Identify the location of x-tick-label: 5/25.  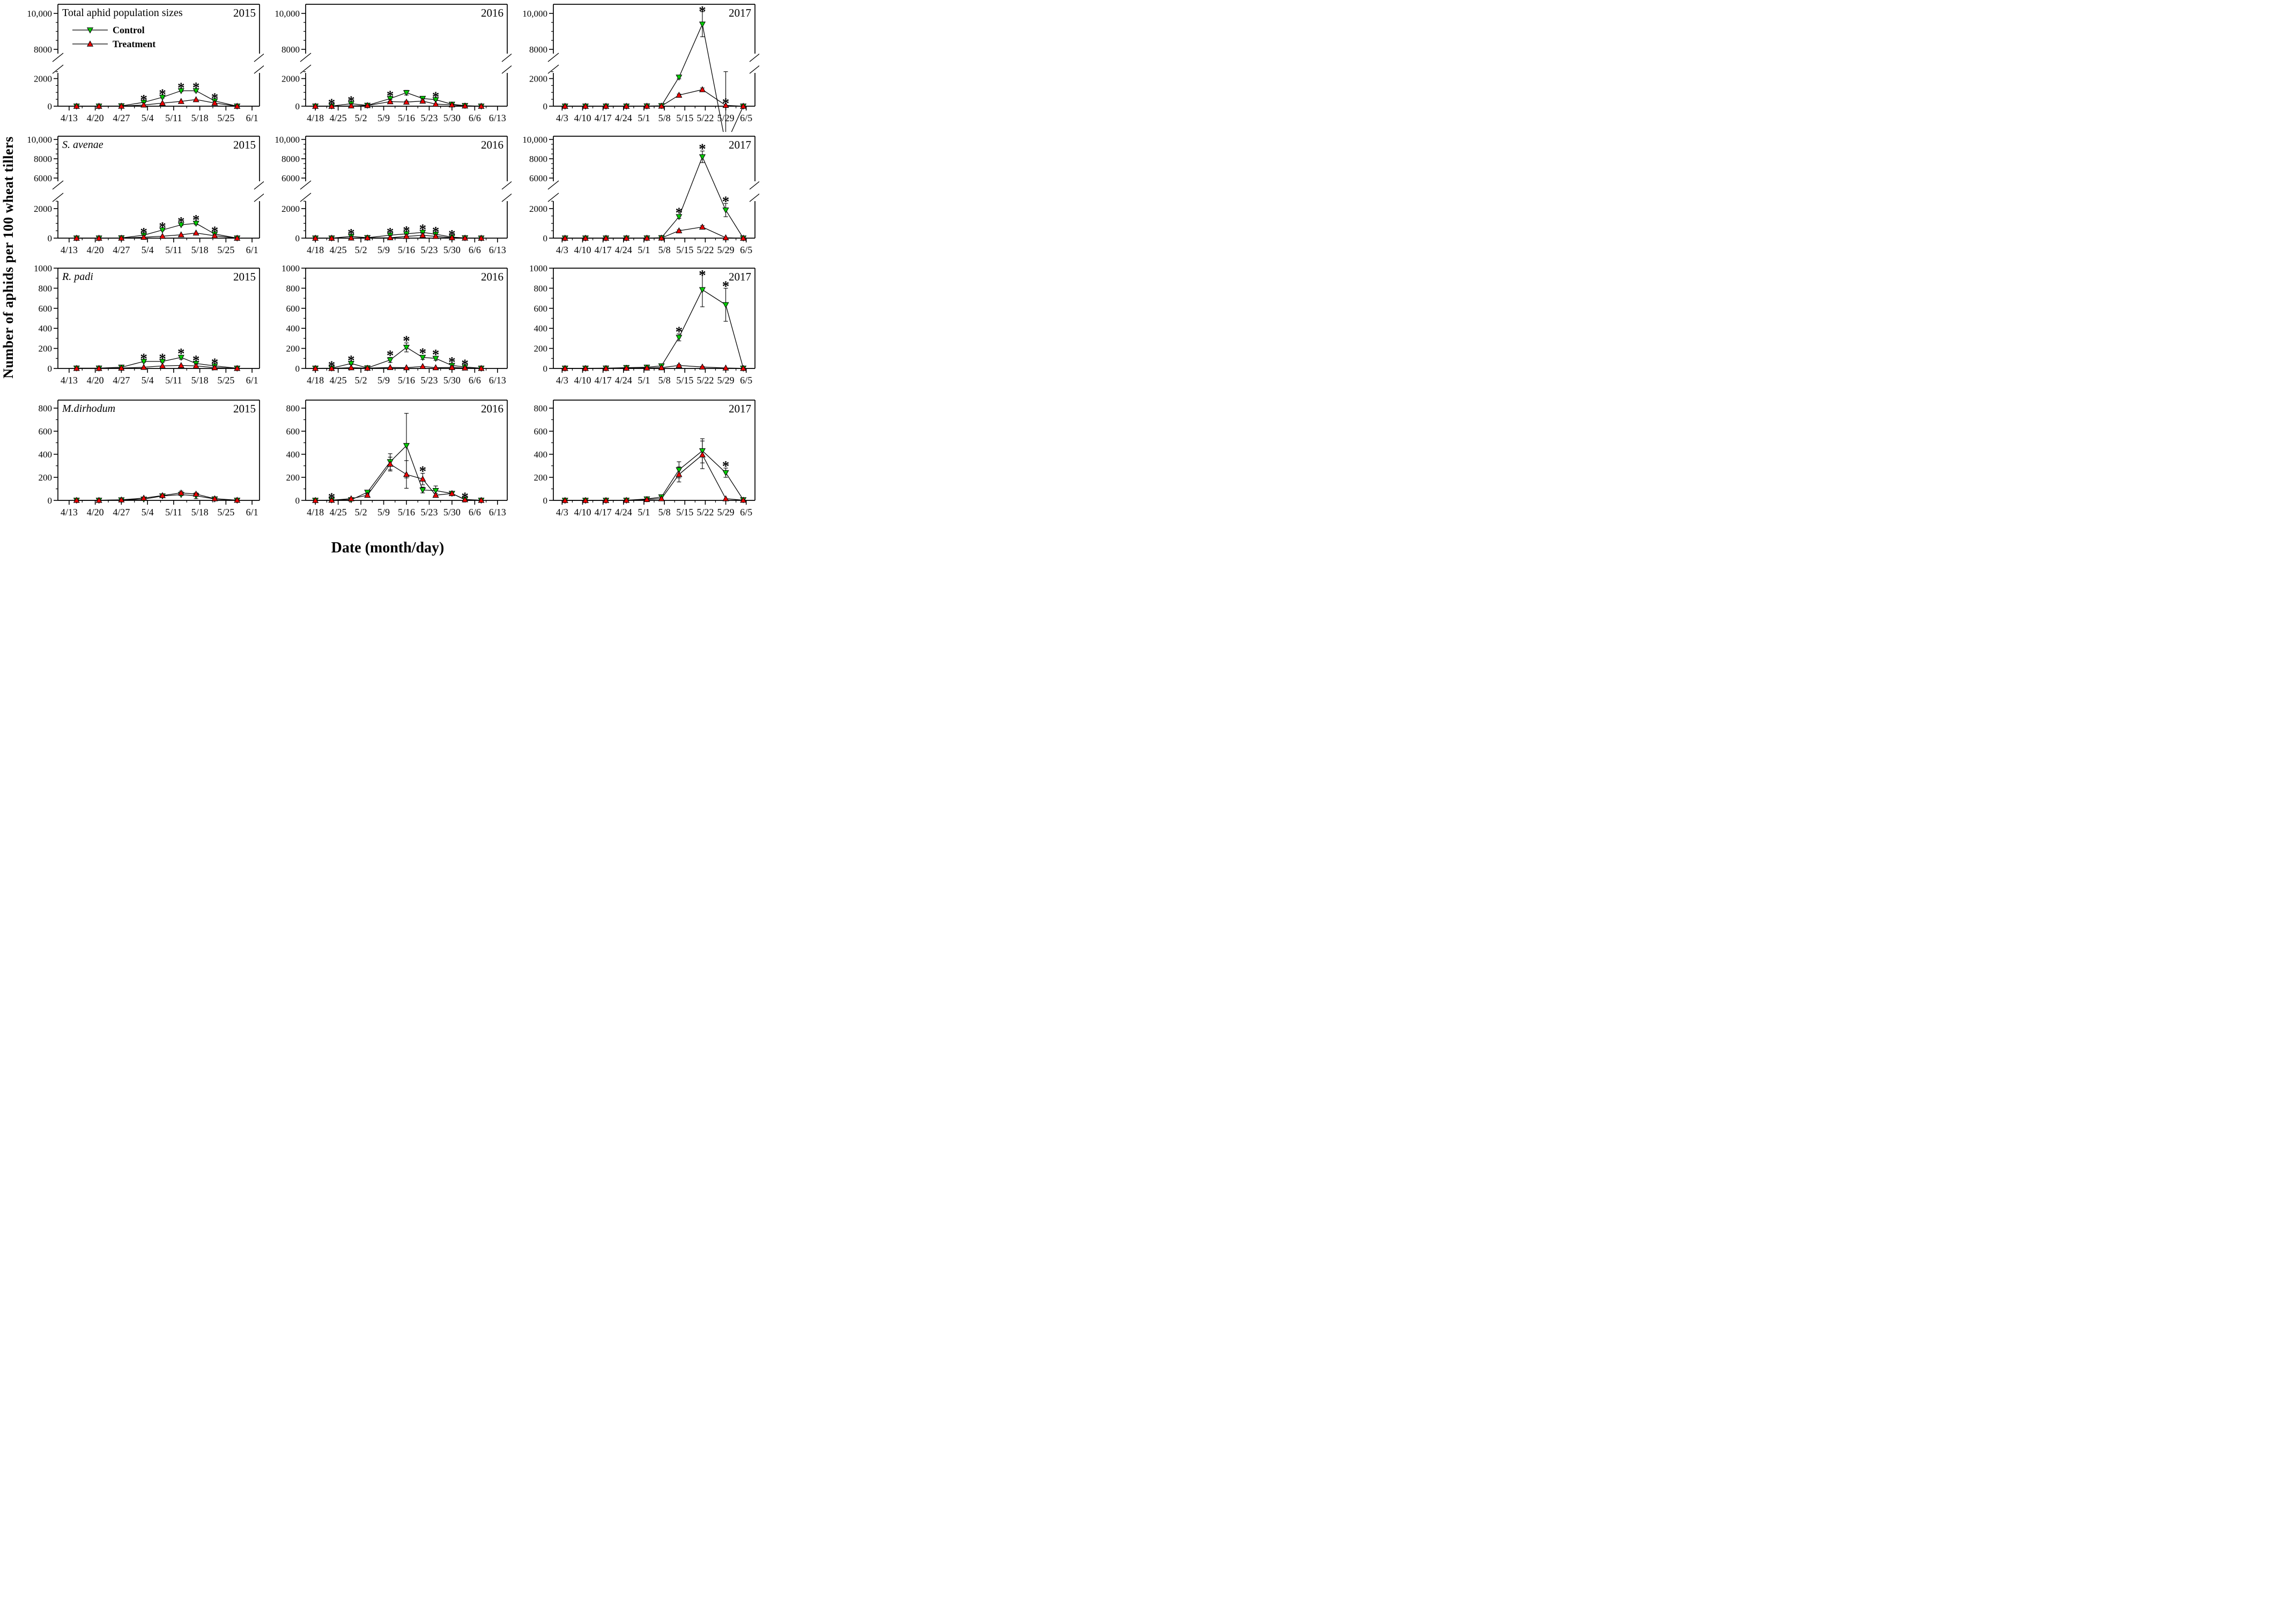
(225, 512).